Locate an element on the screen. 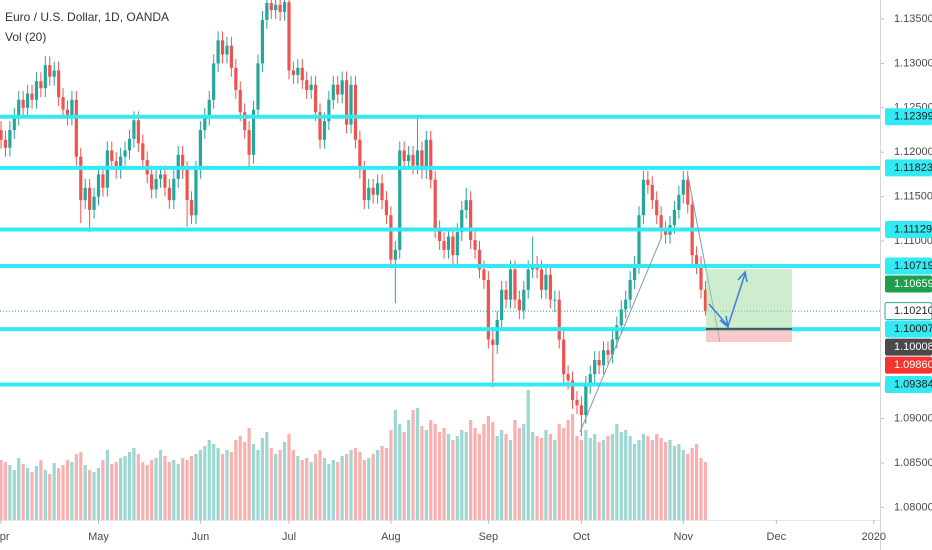 The image size is (932, 550). x-tick-label: Aug is located at coordinates (391, 537).